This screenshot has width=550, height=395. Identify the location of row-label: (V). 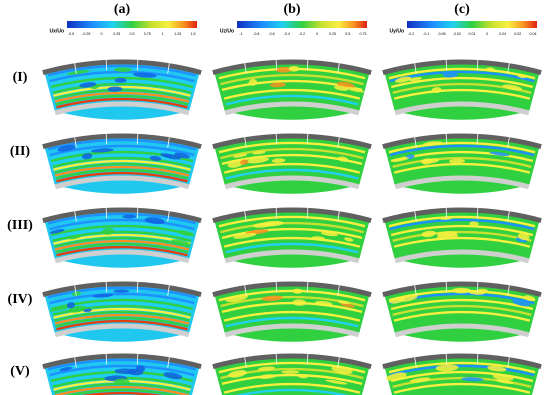
(20, 371).